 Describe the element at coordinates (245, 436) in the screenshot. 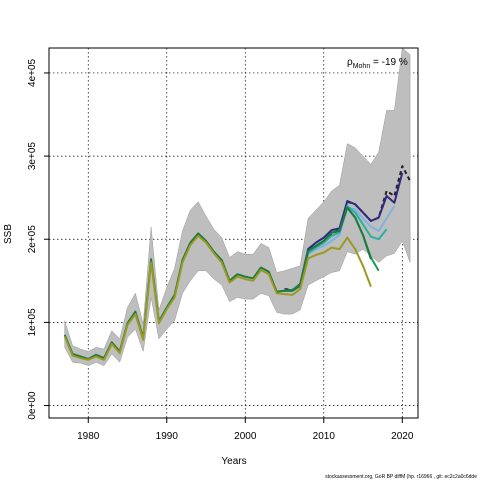

I see `x-tick-label: 2000` at that location.